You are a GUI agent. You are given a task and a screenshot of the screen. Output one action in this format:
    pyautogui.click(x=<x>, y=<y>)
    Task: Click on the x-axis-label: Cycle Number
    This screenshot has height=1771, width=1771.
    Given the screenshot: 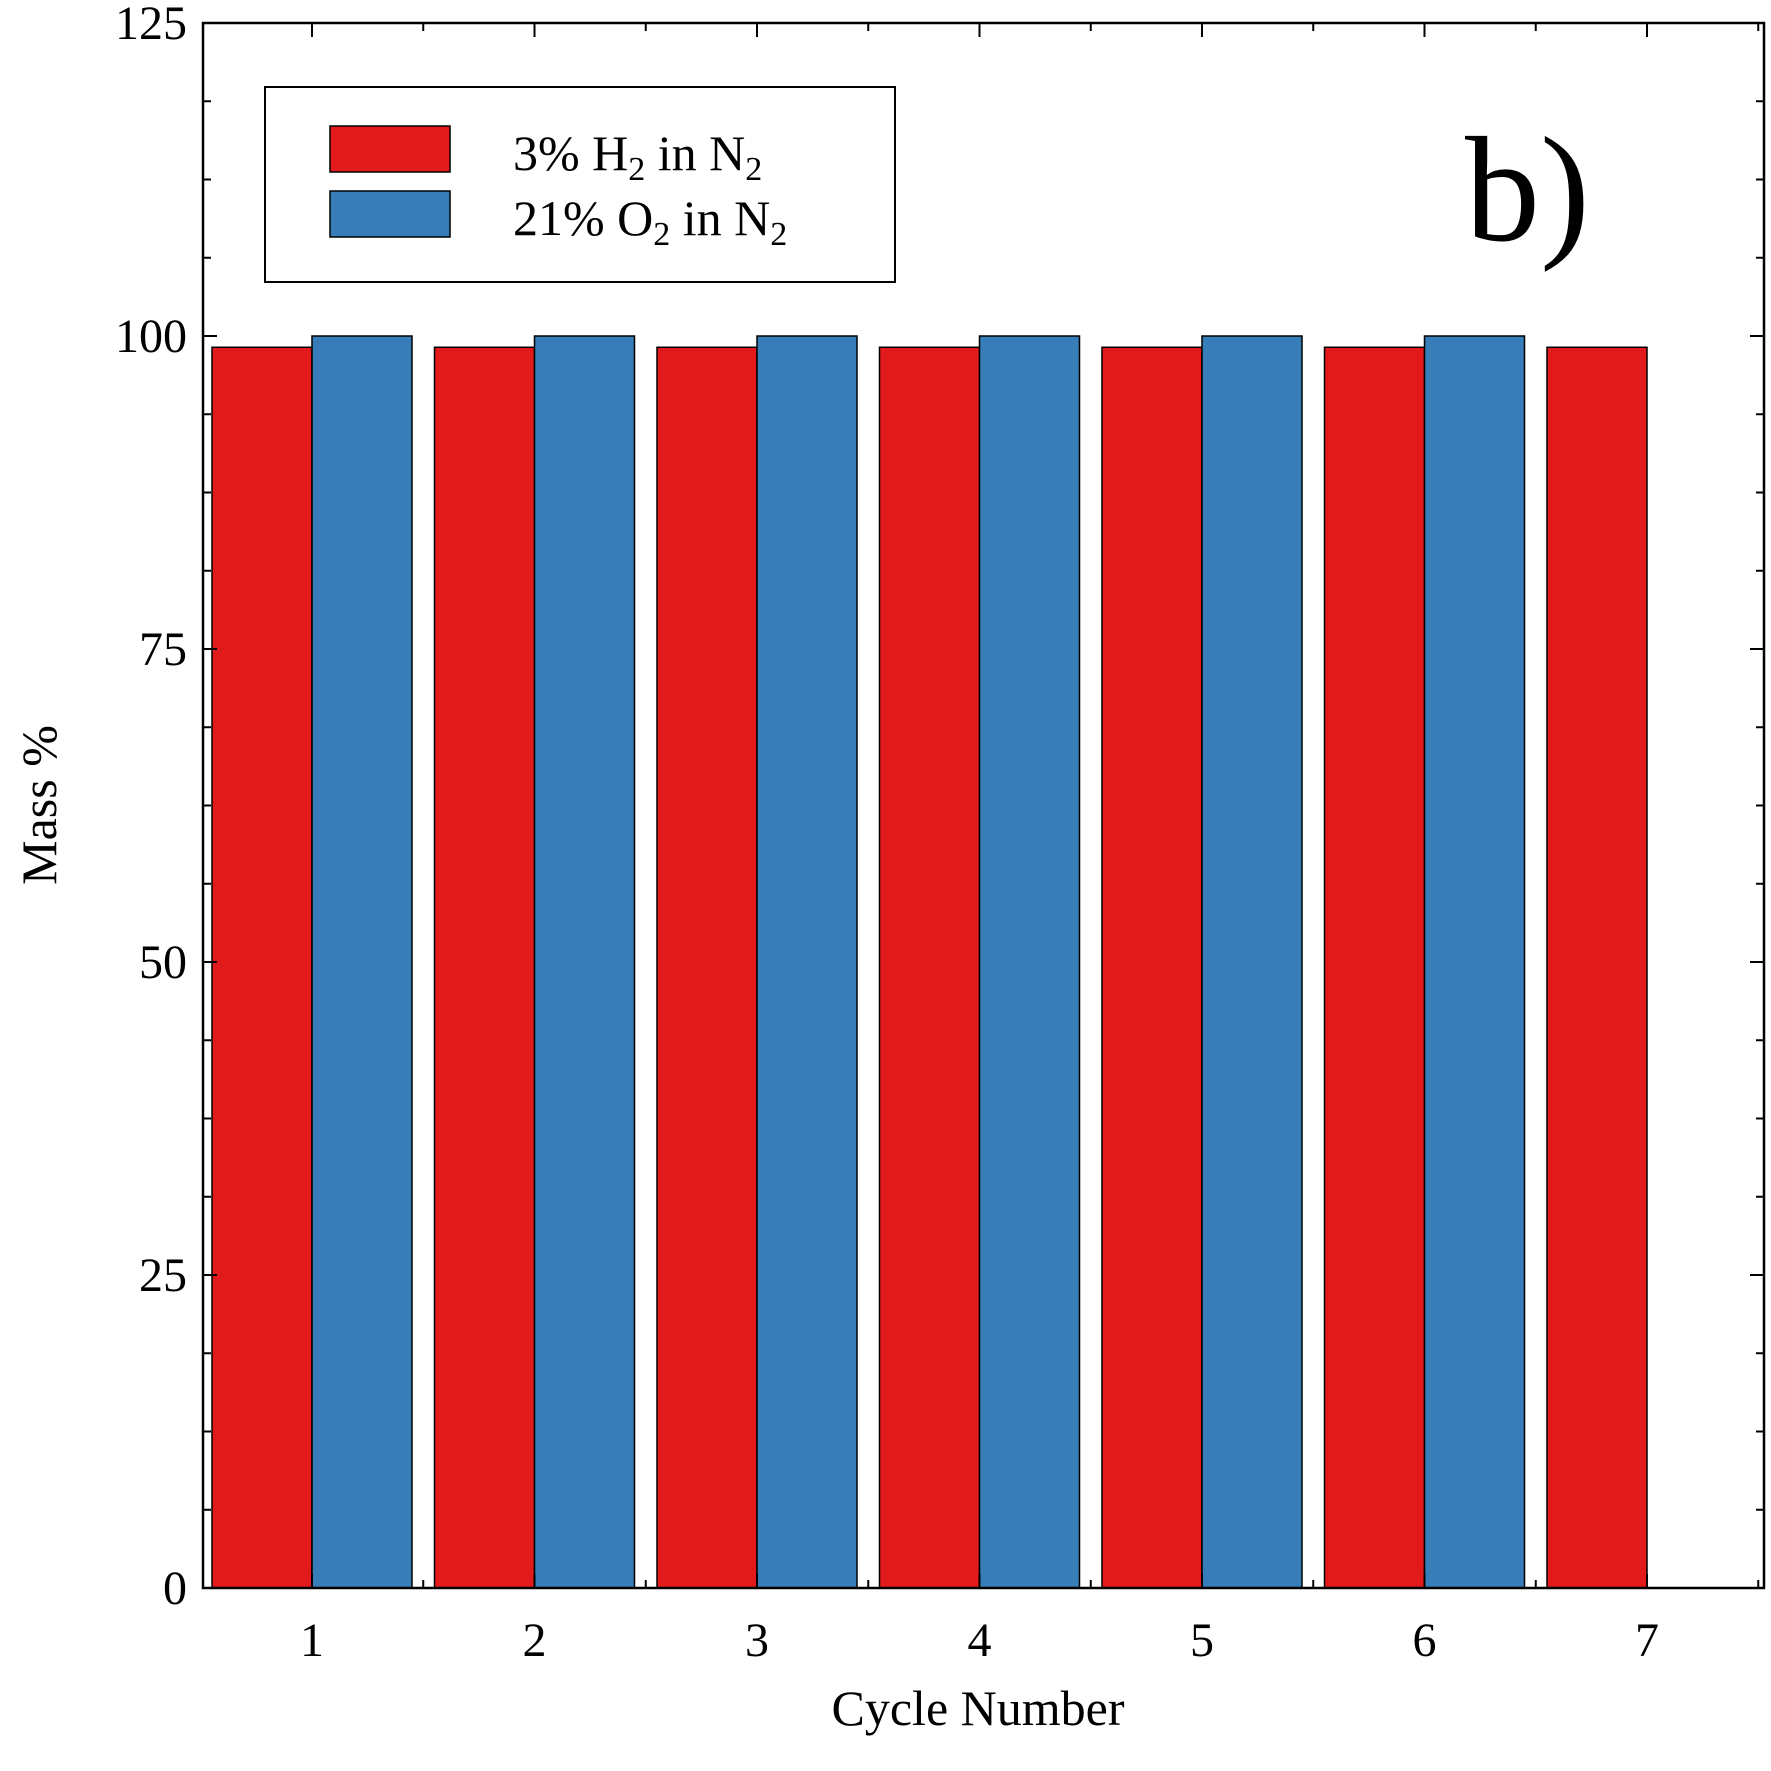 What is the action you would take?
    pyautogui.click(x=978, y=1708)
    